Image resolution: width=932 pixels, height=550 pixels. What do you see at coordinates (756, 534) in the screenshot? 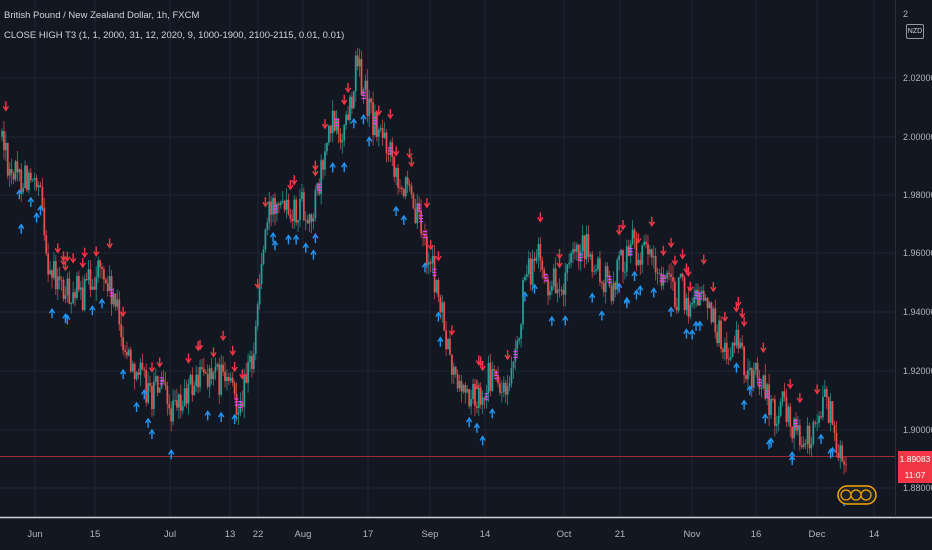
I see `x-tick-label: 16` at bounding box center [756, 534].